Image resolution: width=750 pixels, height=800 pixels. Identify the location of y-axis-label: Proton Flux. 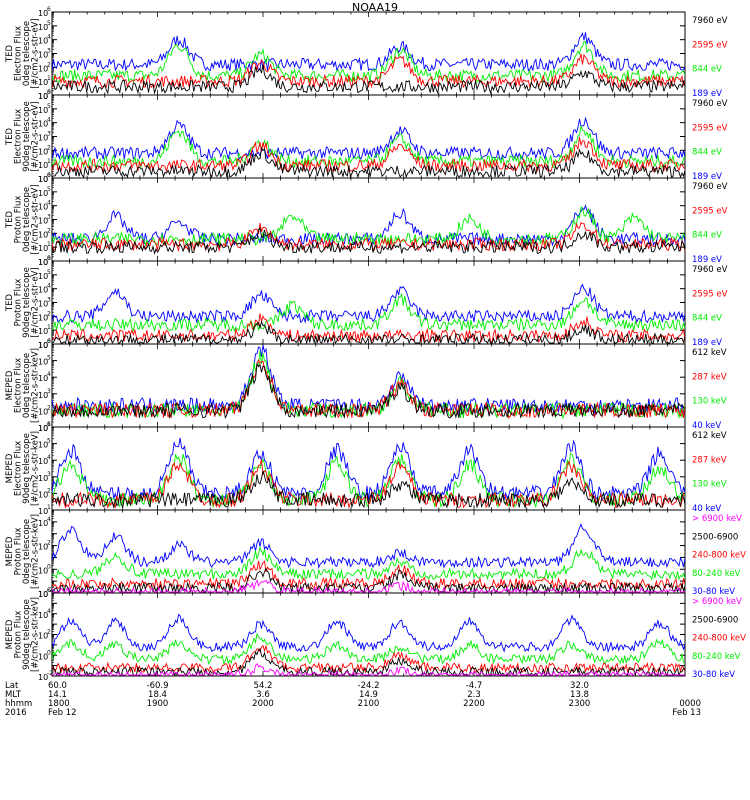
(19, 635).